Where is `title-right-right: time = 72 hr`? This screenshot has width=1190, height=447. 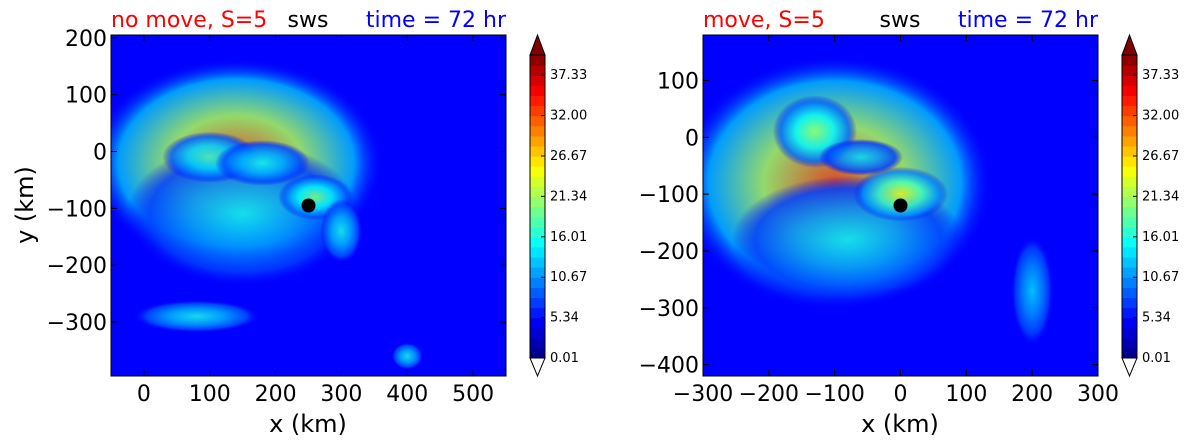 title-right-right: time = 72 hr is located at coordinates (1028, 20).